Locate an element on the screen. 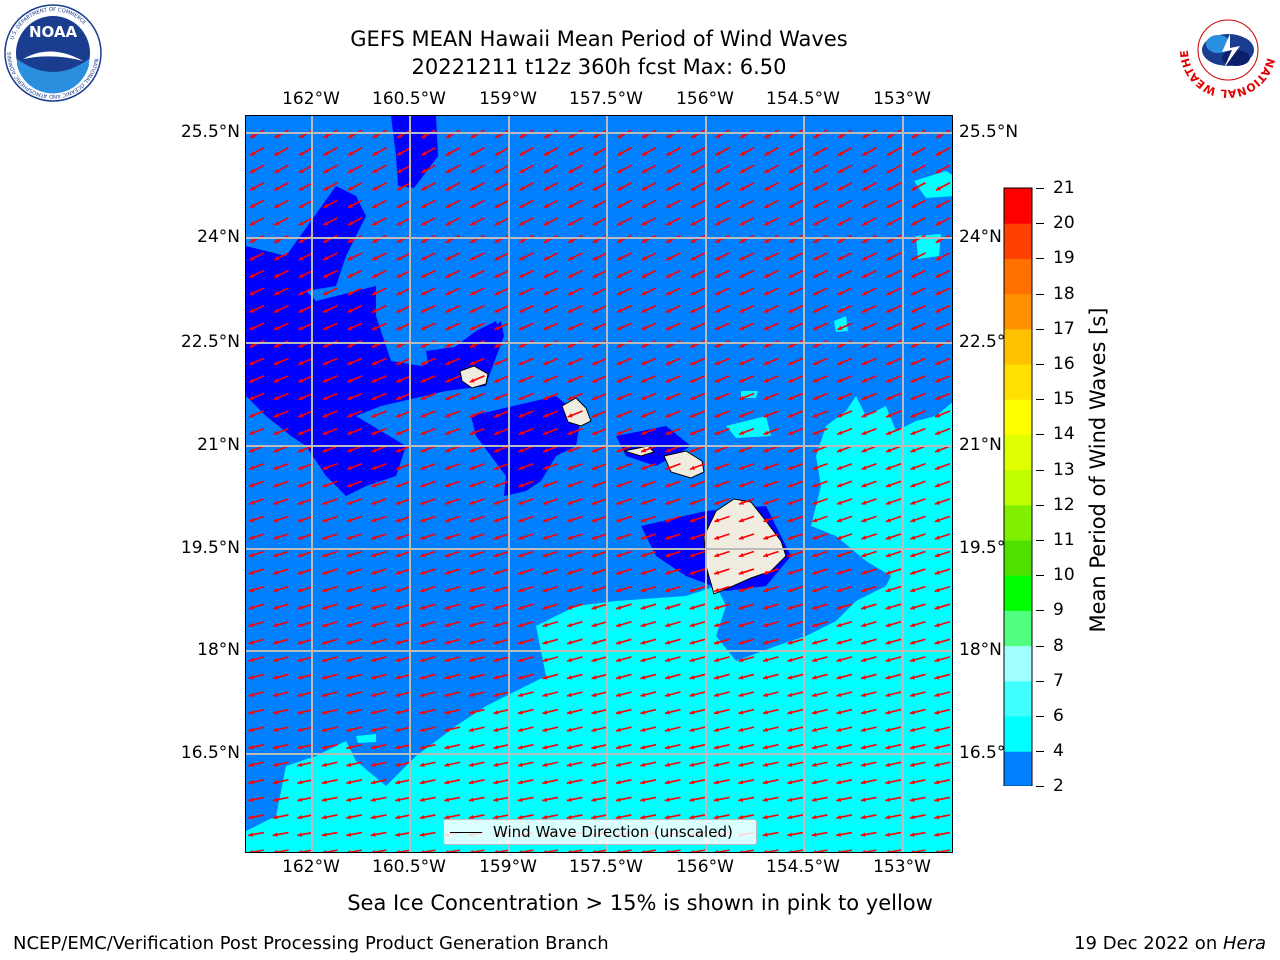 The width and height of the screenshot is (1280, 960). island-kauai is located at coordinates (474, 377).